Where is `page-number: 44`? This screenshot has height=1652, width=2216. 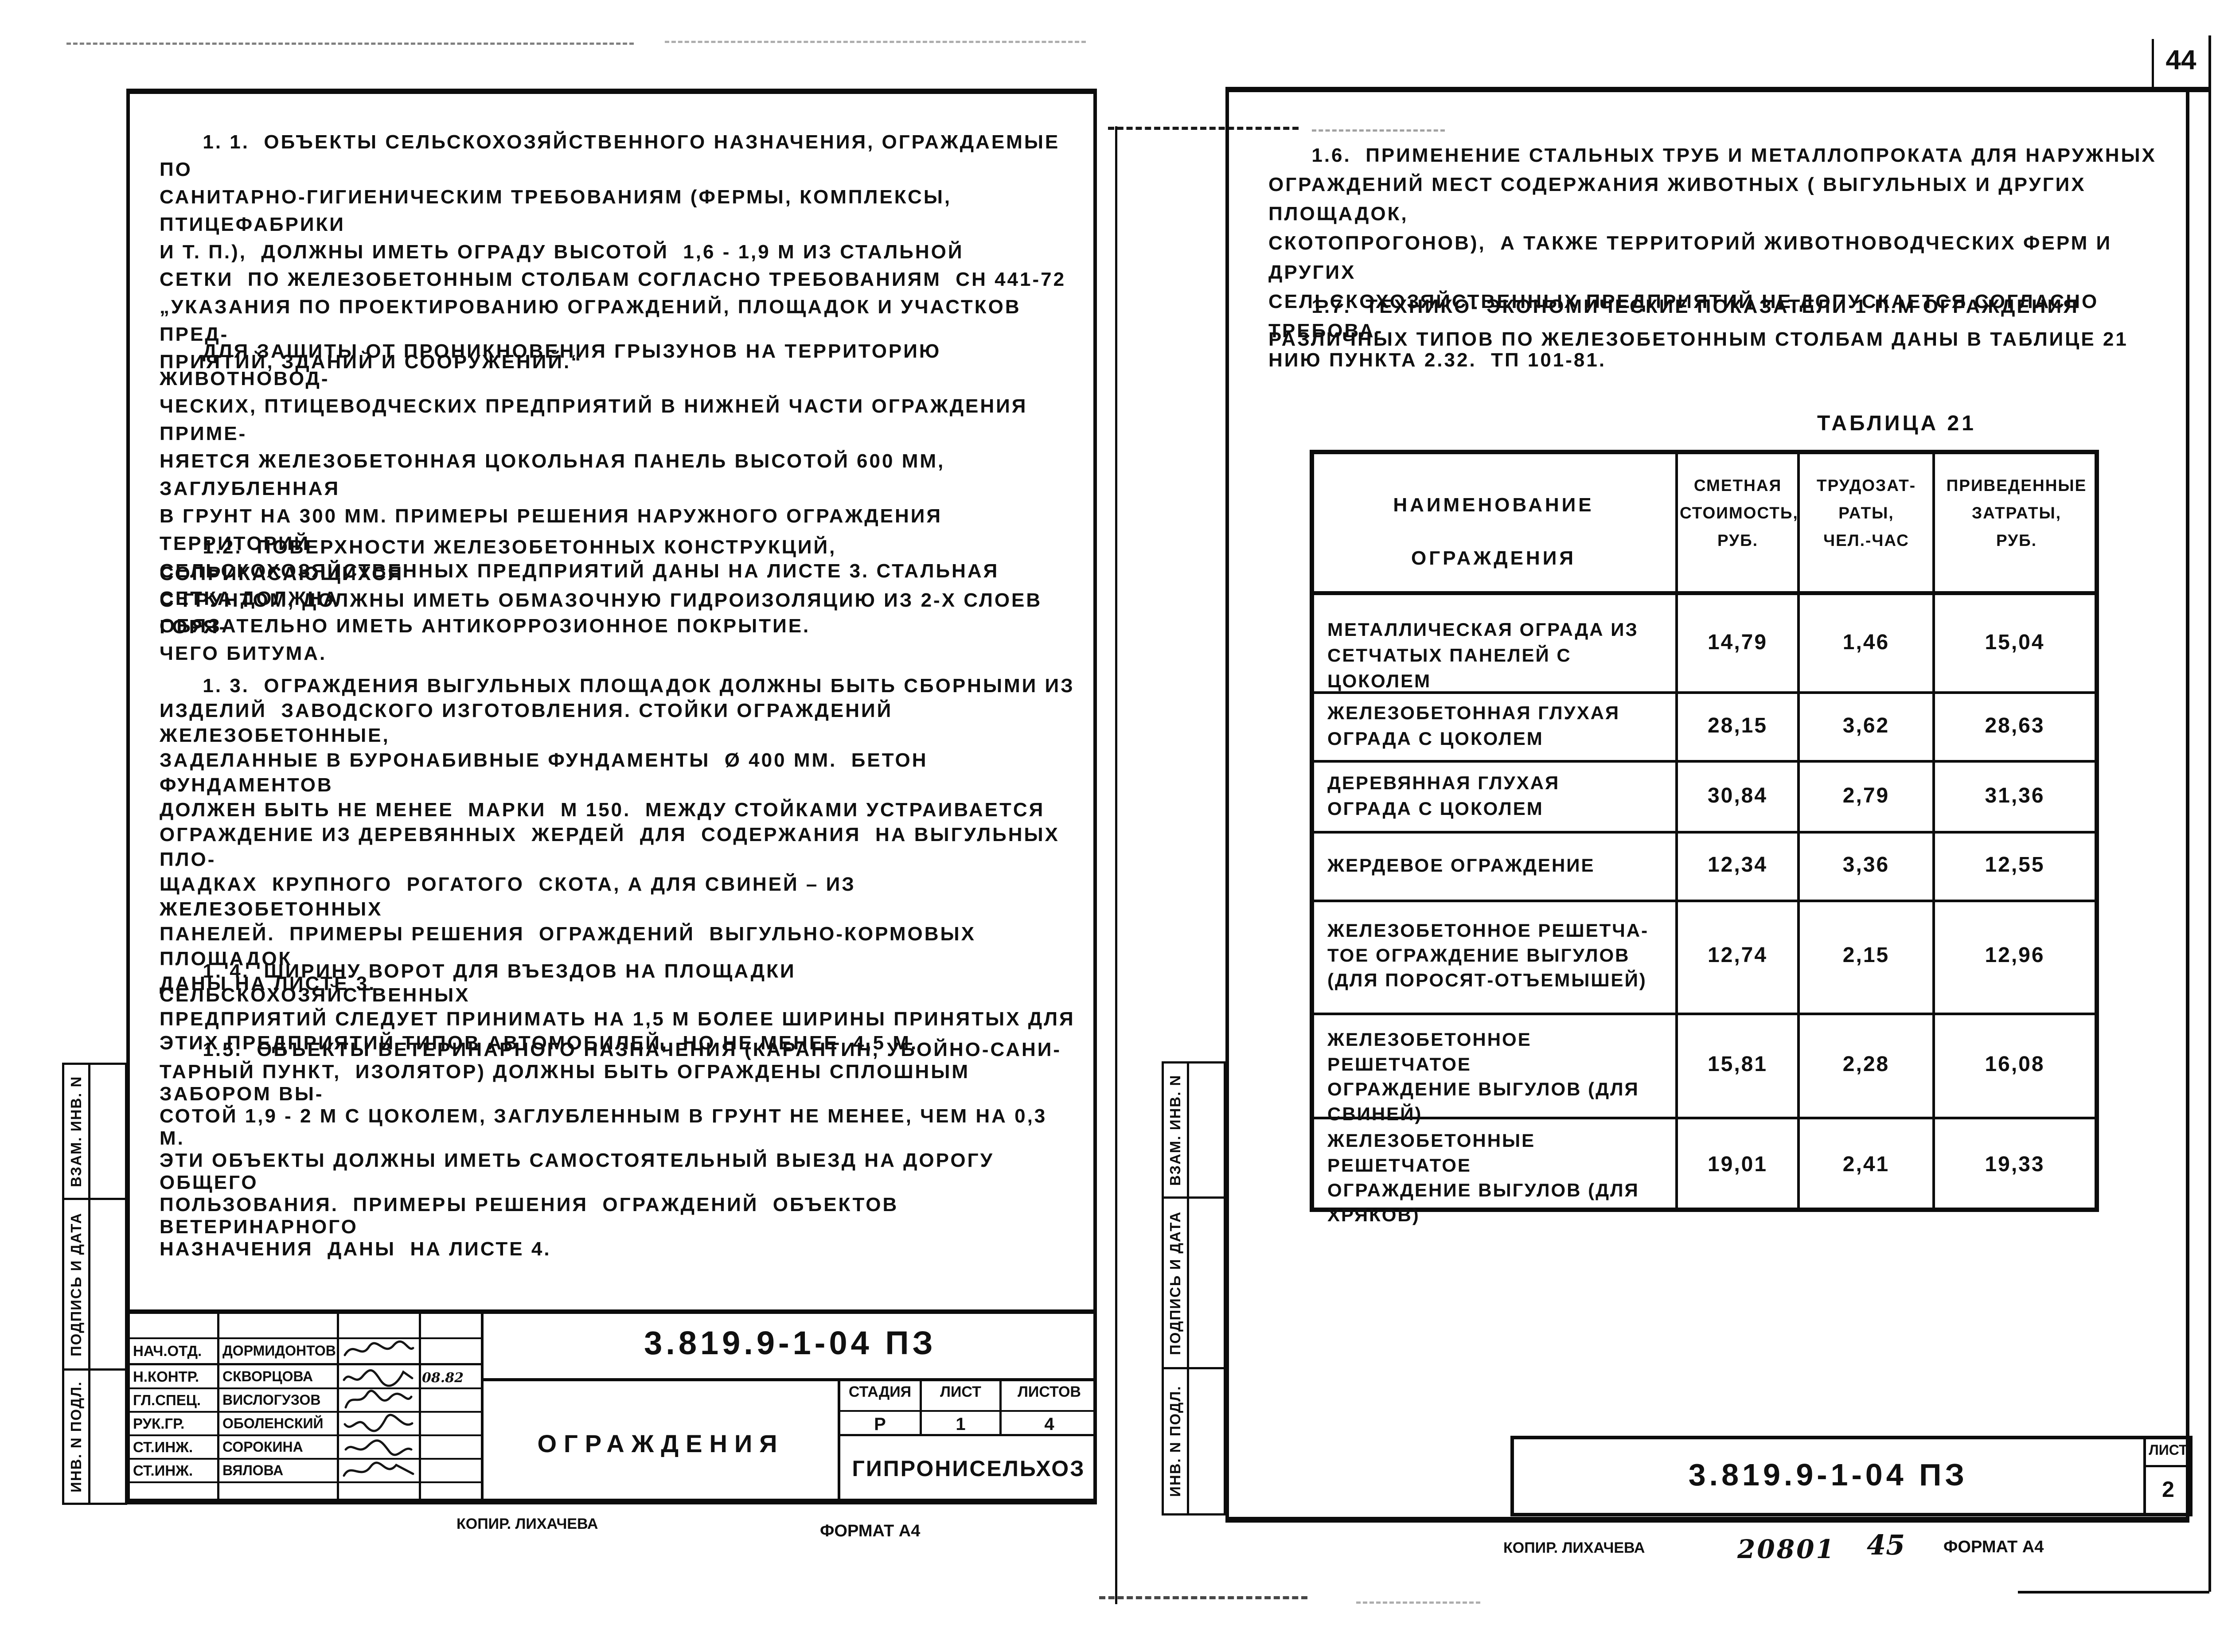
page-number: 44 is located at coordinates (2180, 60).